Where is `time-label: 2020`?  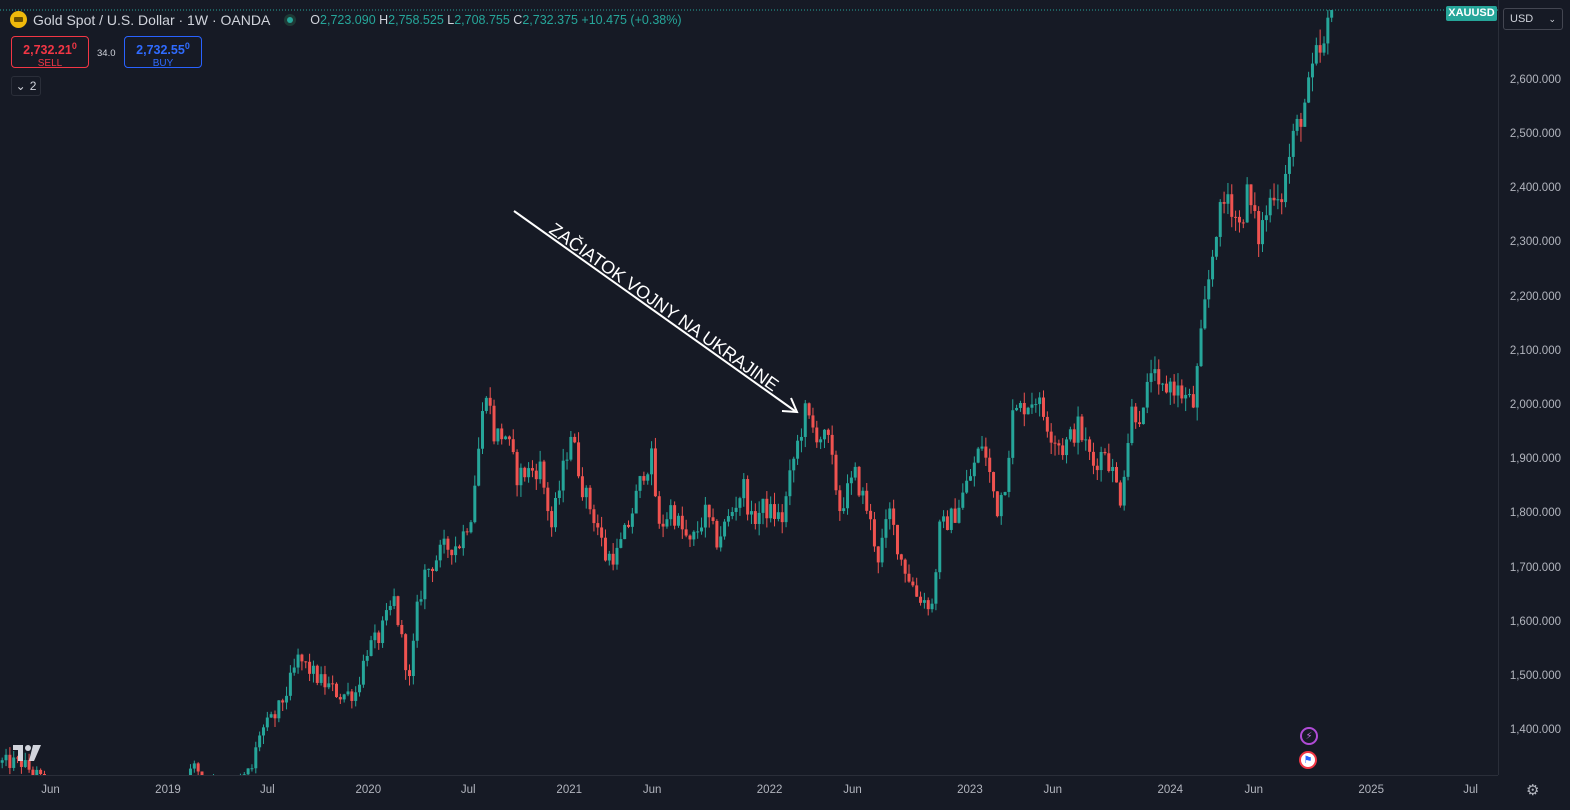
time-label: 2020 is located at coordinates (368, 790).